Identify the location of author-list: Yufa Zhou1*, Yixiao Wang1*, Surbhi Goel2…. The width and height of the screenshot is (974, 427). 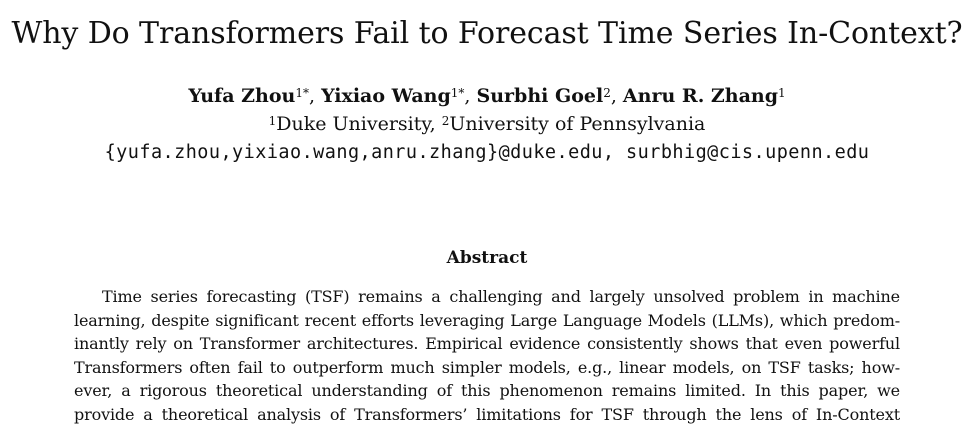
(487, 96).